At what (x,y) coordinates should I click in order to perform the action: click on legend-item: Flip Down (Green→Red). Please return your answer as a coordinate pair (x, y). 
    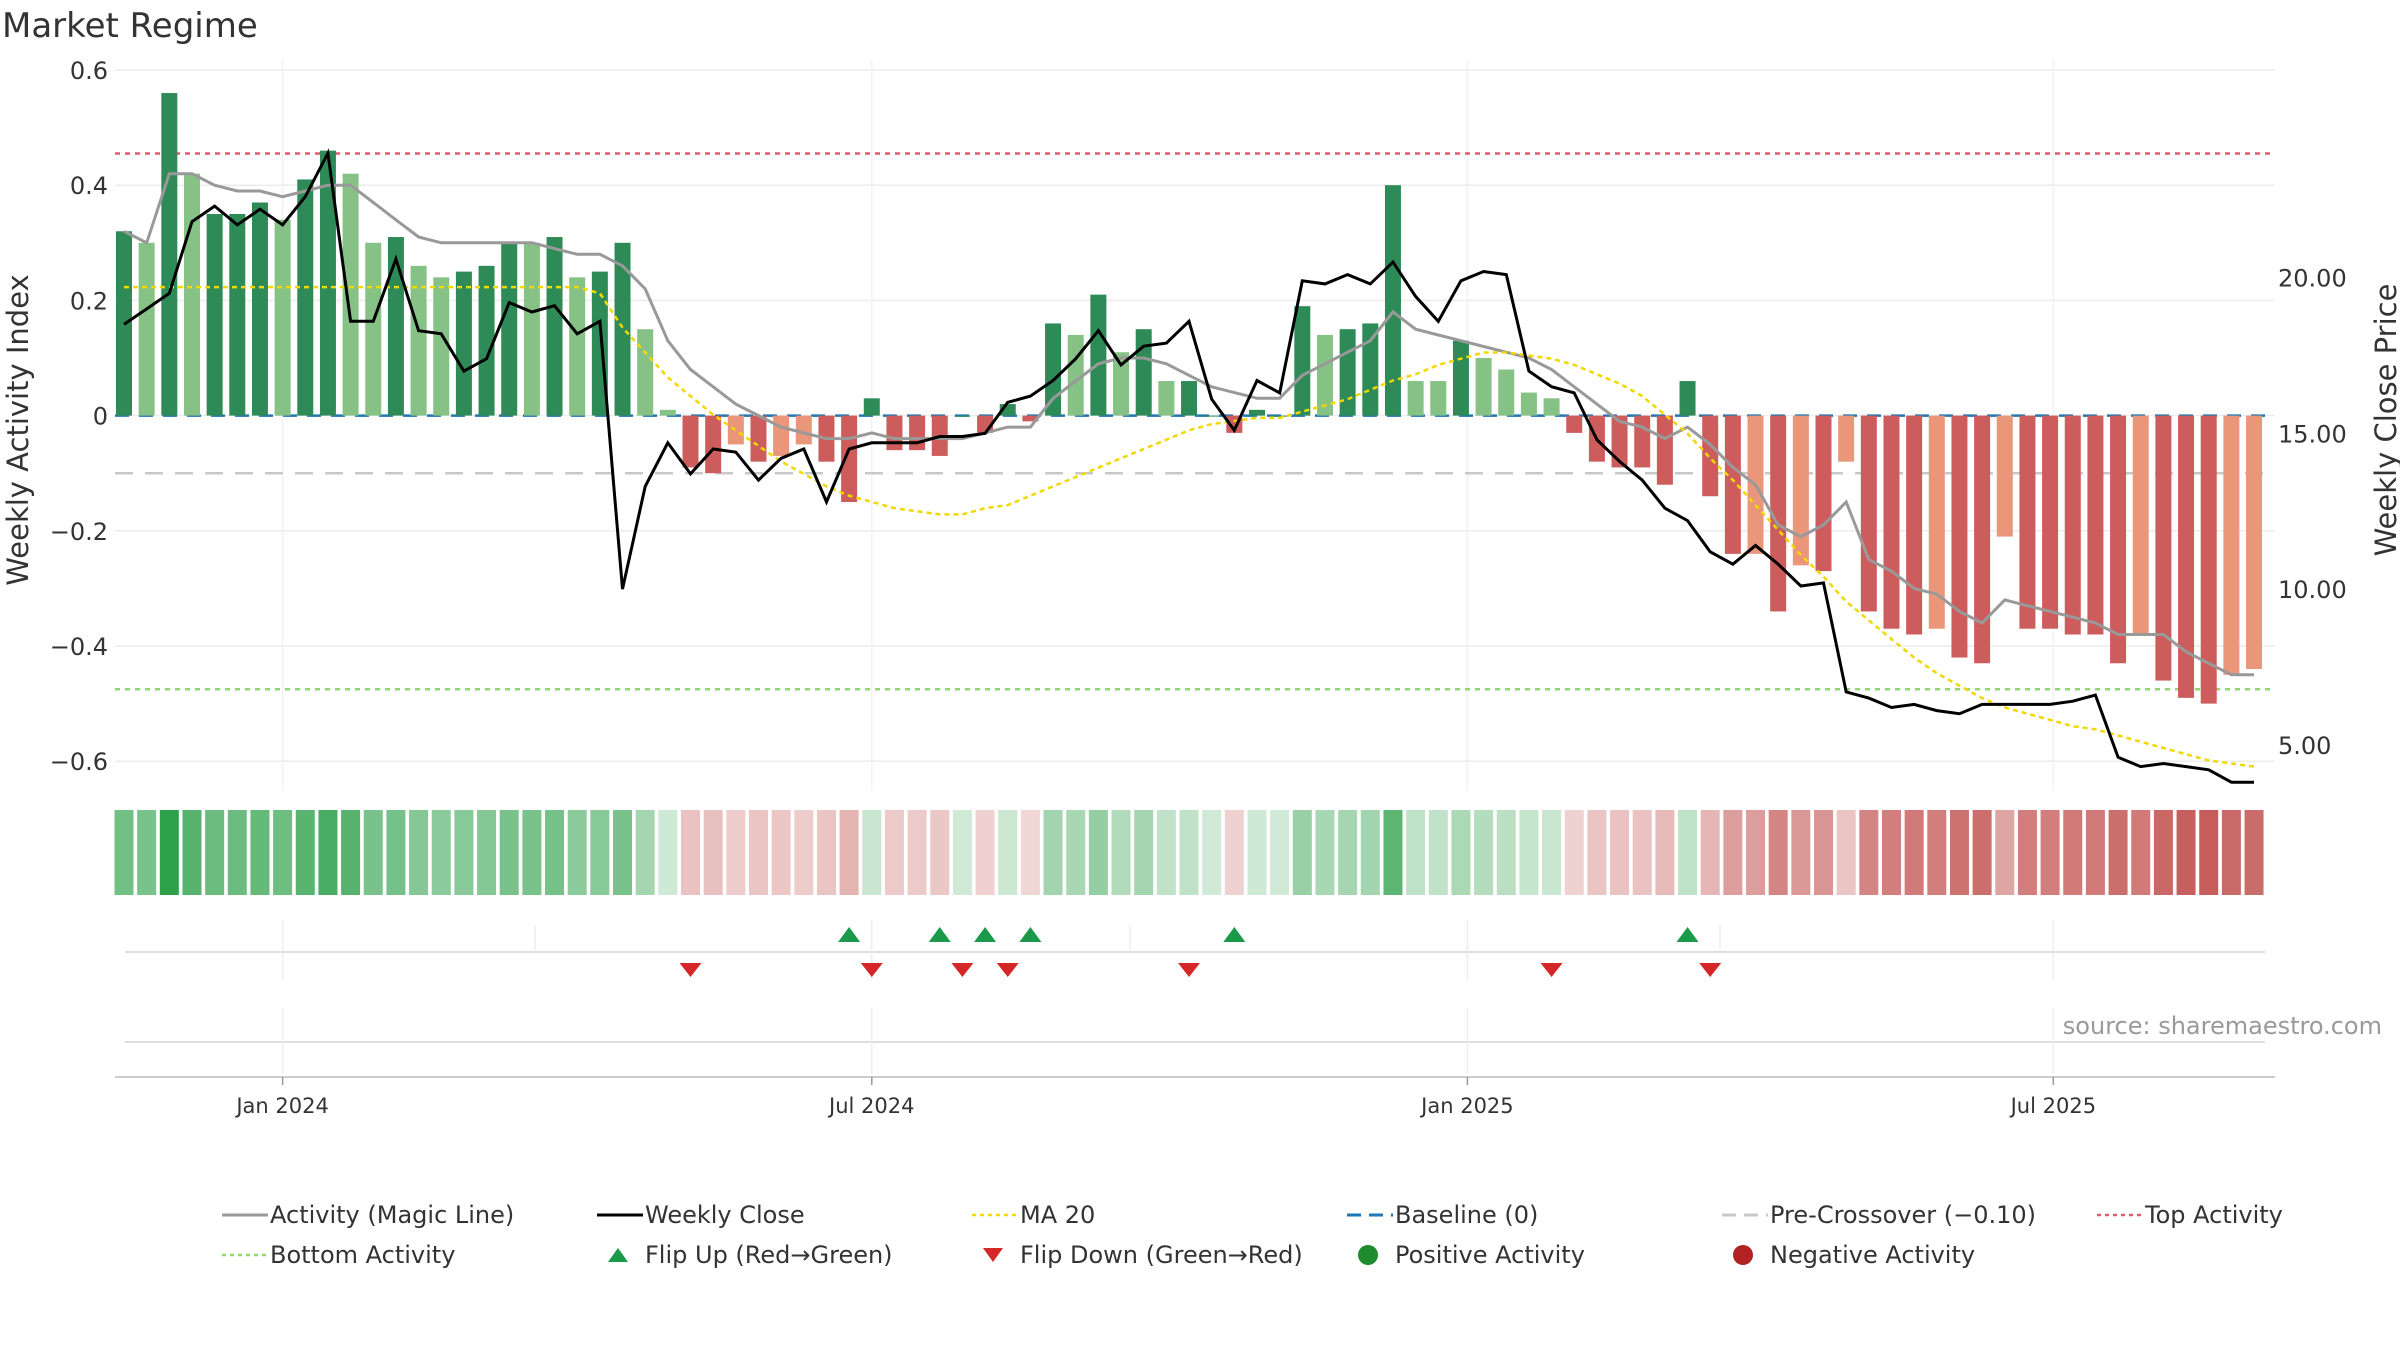
    Looking at the image, I should click on (1137, 1255).